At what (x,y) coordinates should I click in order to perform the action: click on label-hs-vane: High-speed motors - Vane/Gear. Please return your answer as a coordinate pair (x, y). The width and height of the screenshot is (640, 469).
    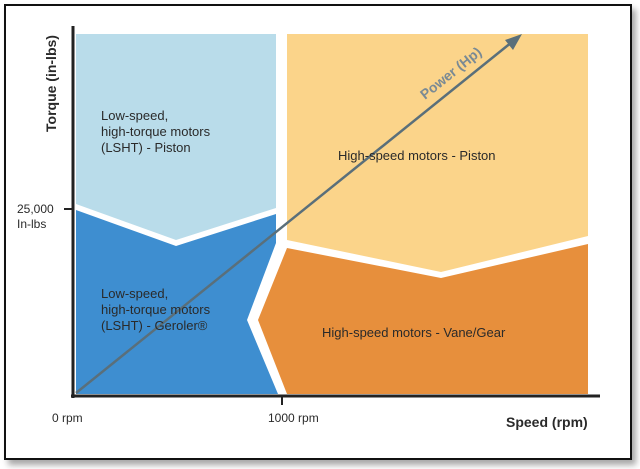
    Looking at the image, I should click on (414, 332).